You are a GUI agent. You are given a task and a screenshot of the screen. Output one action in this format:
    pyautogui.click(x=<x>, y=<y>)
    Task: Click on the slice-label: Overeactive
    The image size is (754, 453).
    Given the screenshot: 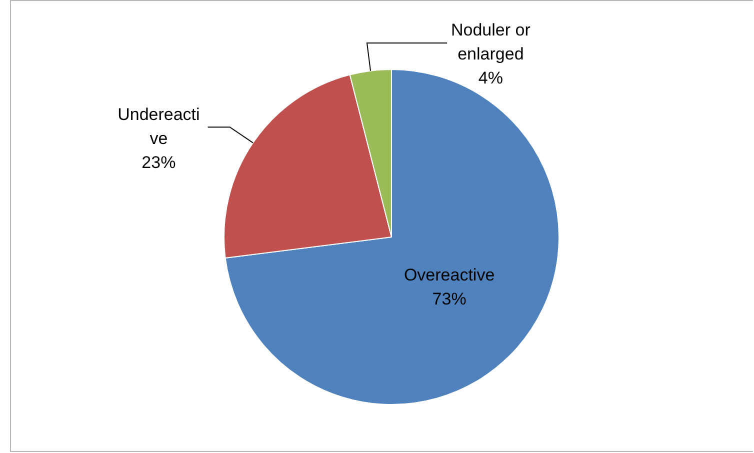 What is the action you would take?
    pyautogui.click(x=449, y=275)
    